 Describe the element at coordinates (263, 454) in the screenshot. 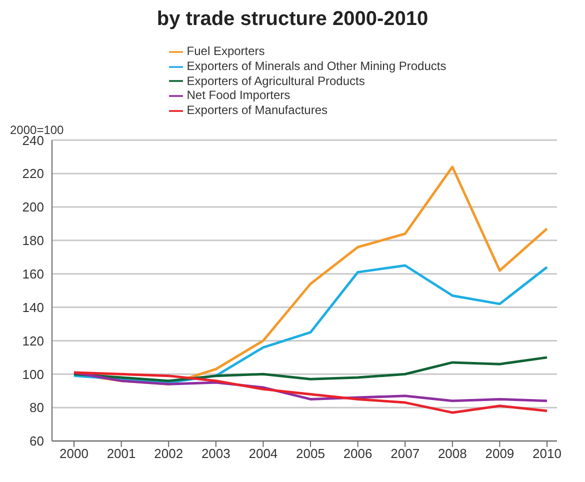

I see `x-tick-label: 2004` at that location.